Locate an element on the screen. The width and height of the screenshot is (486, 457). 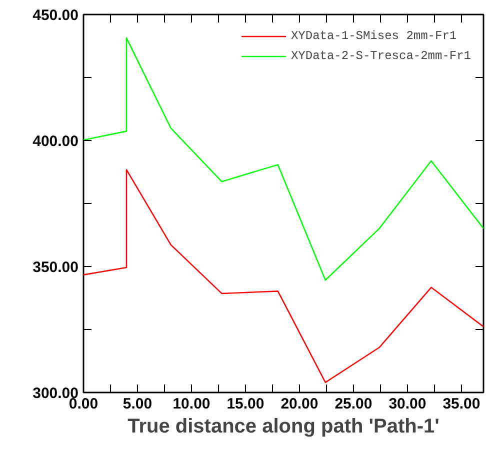
x-axis-title: True distance along path 'Path-1' is located at coordinates (284, 427).